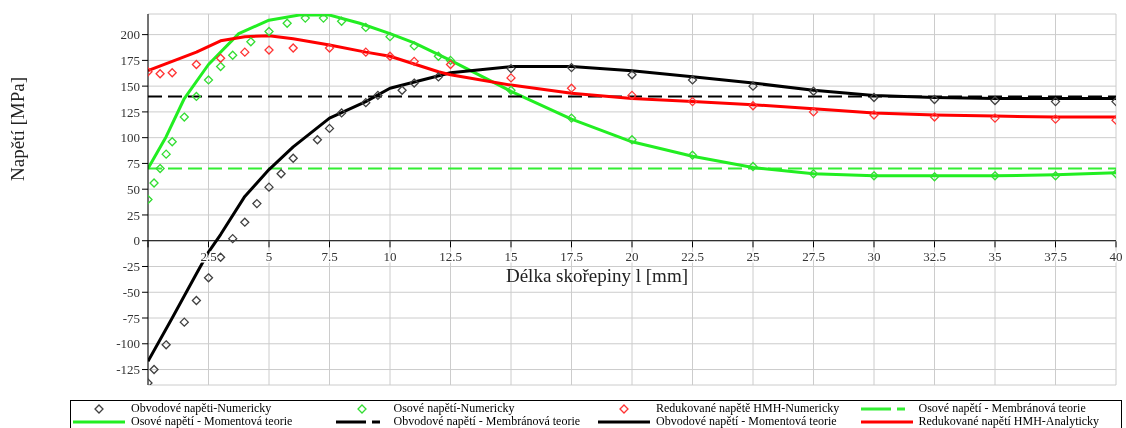  What do you see at coordinates (128, 370) in the screenshot?
I see `y-tick-label: -125` at bounding box center [128, 370].